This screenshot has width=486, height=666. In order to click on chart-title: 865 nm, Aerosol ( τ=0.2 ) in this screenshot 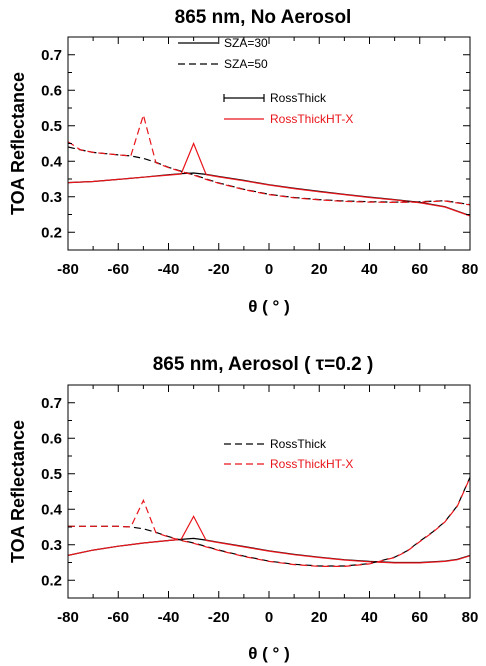, I will do `click(263, 364)`.